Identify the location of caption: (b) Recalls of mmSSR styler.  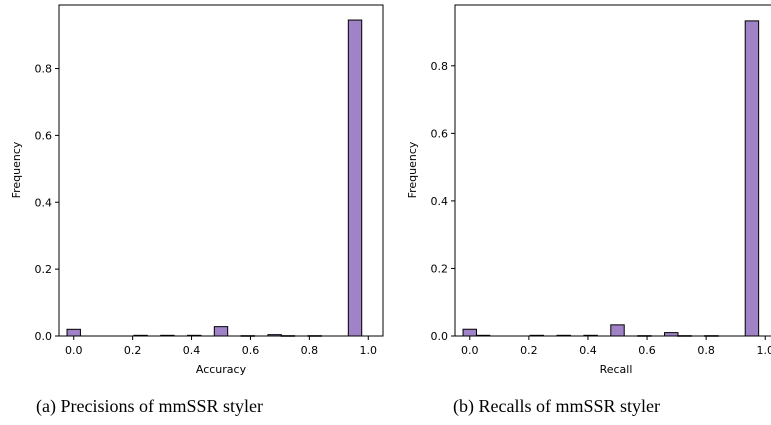
(556, 406).